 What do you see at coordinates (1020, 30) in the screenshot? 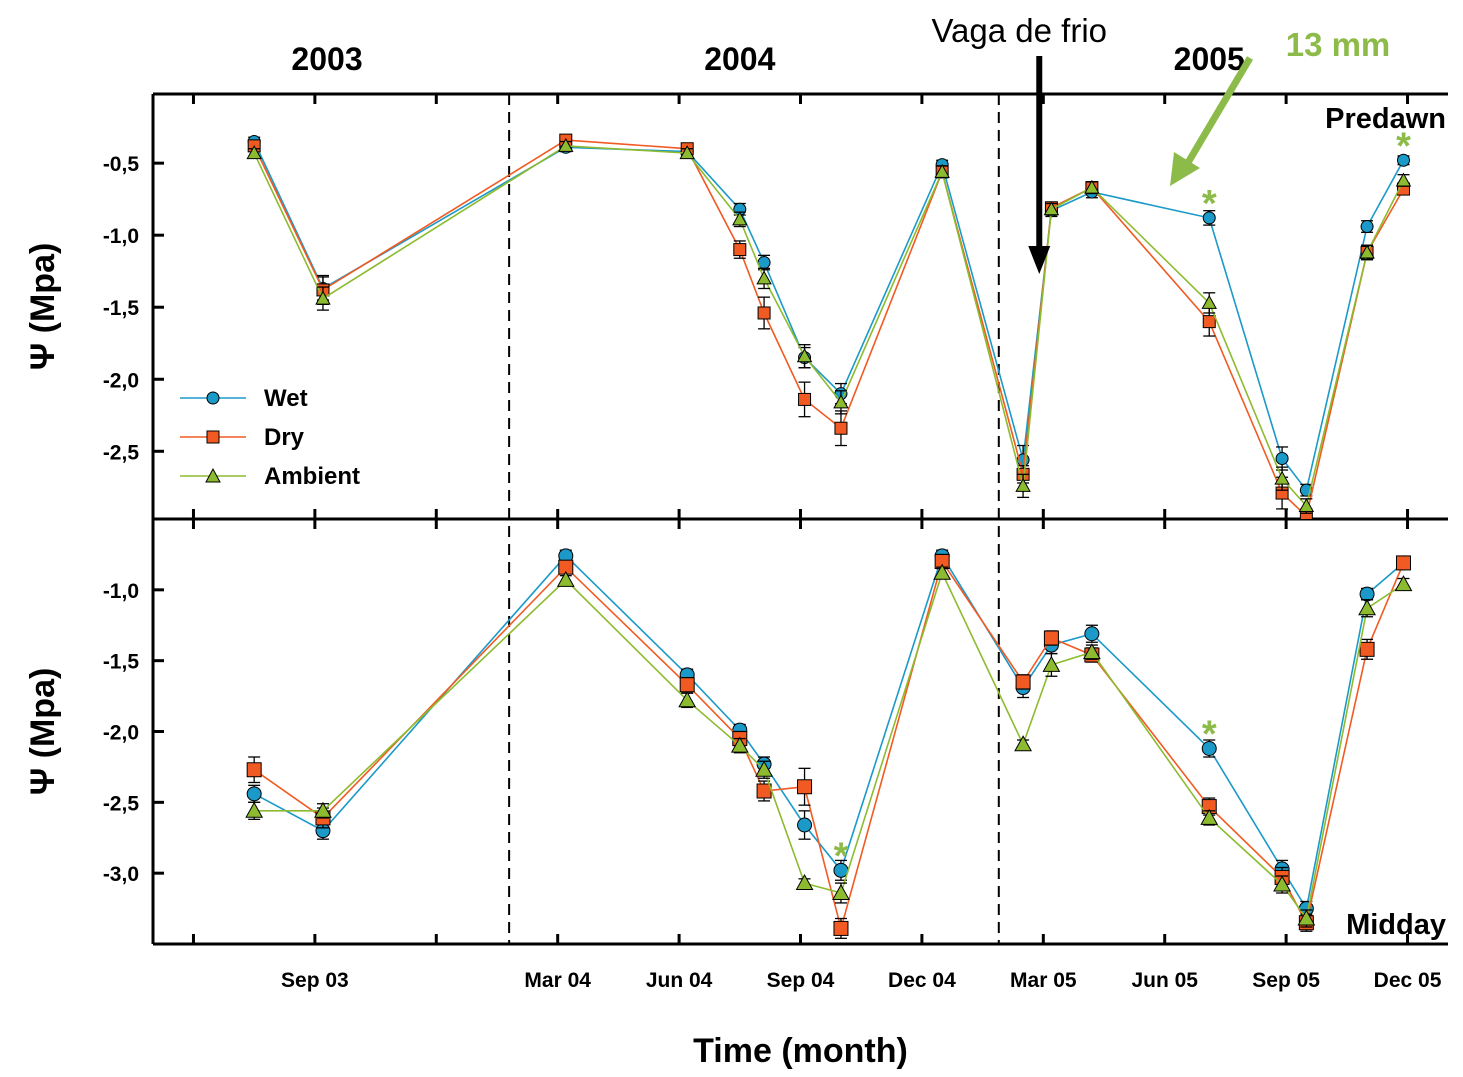
I see `cold-spell-label: Vaga de frio` at bounding box center [1020, 30].